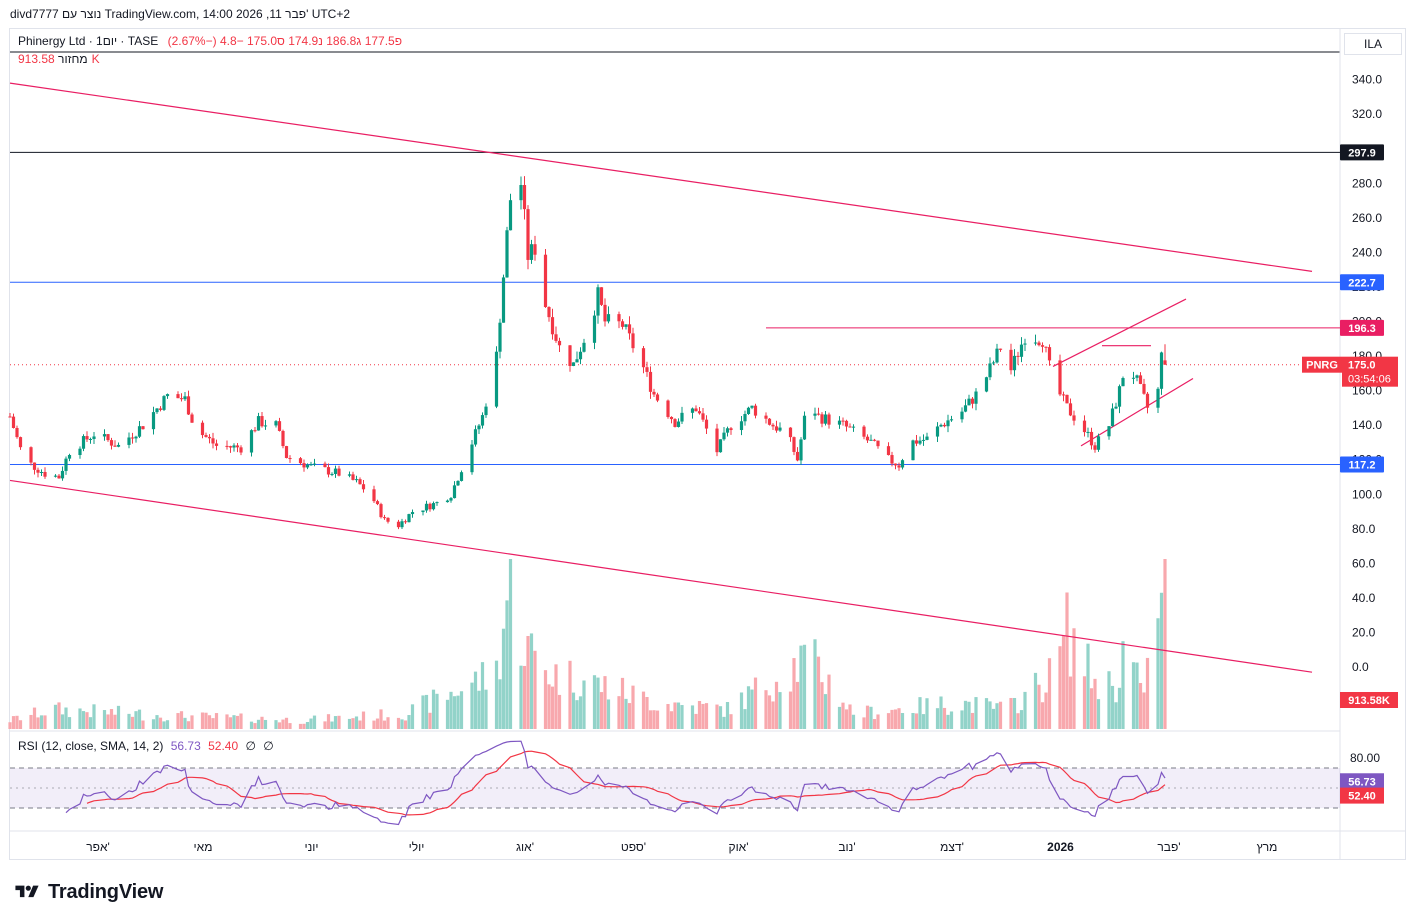 The width and height of the screenshot is (1416, 921). Describe the element at coordinates (1367, 252) in the screenshot. I see `price-tick-label: 240.0` at that location.